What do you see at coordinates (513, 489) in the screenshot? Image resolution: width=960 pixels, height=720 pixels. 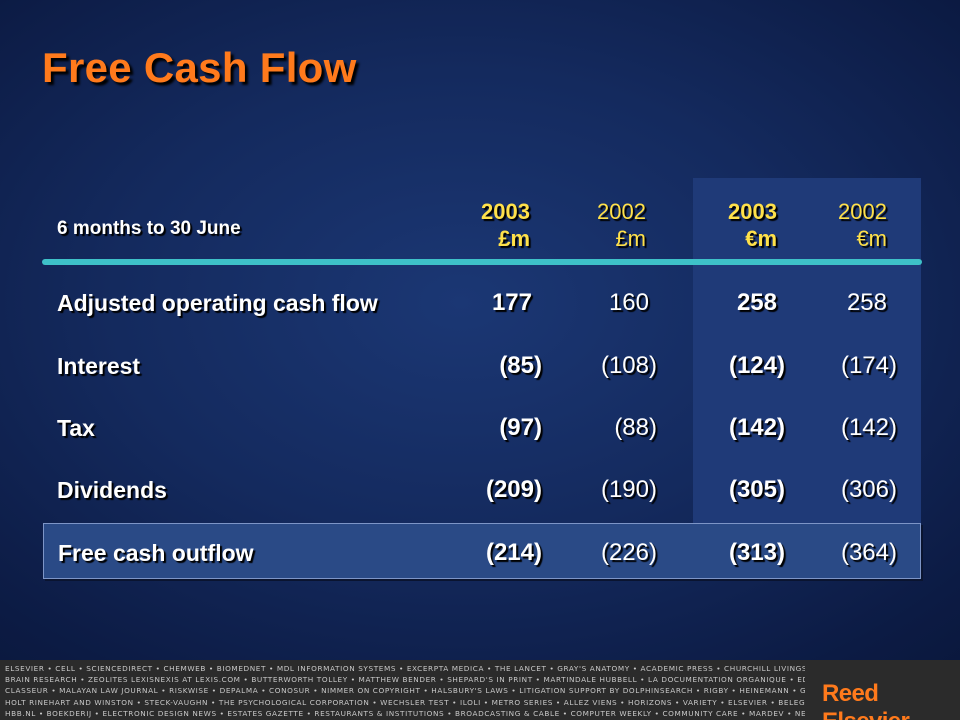 I see `cell-dividends-2003-gbp: (209)` at bounding box center [513, 489].